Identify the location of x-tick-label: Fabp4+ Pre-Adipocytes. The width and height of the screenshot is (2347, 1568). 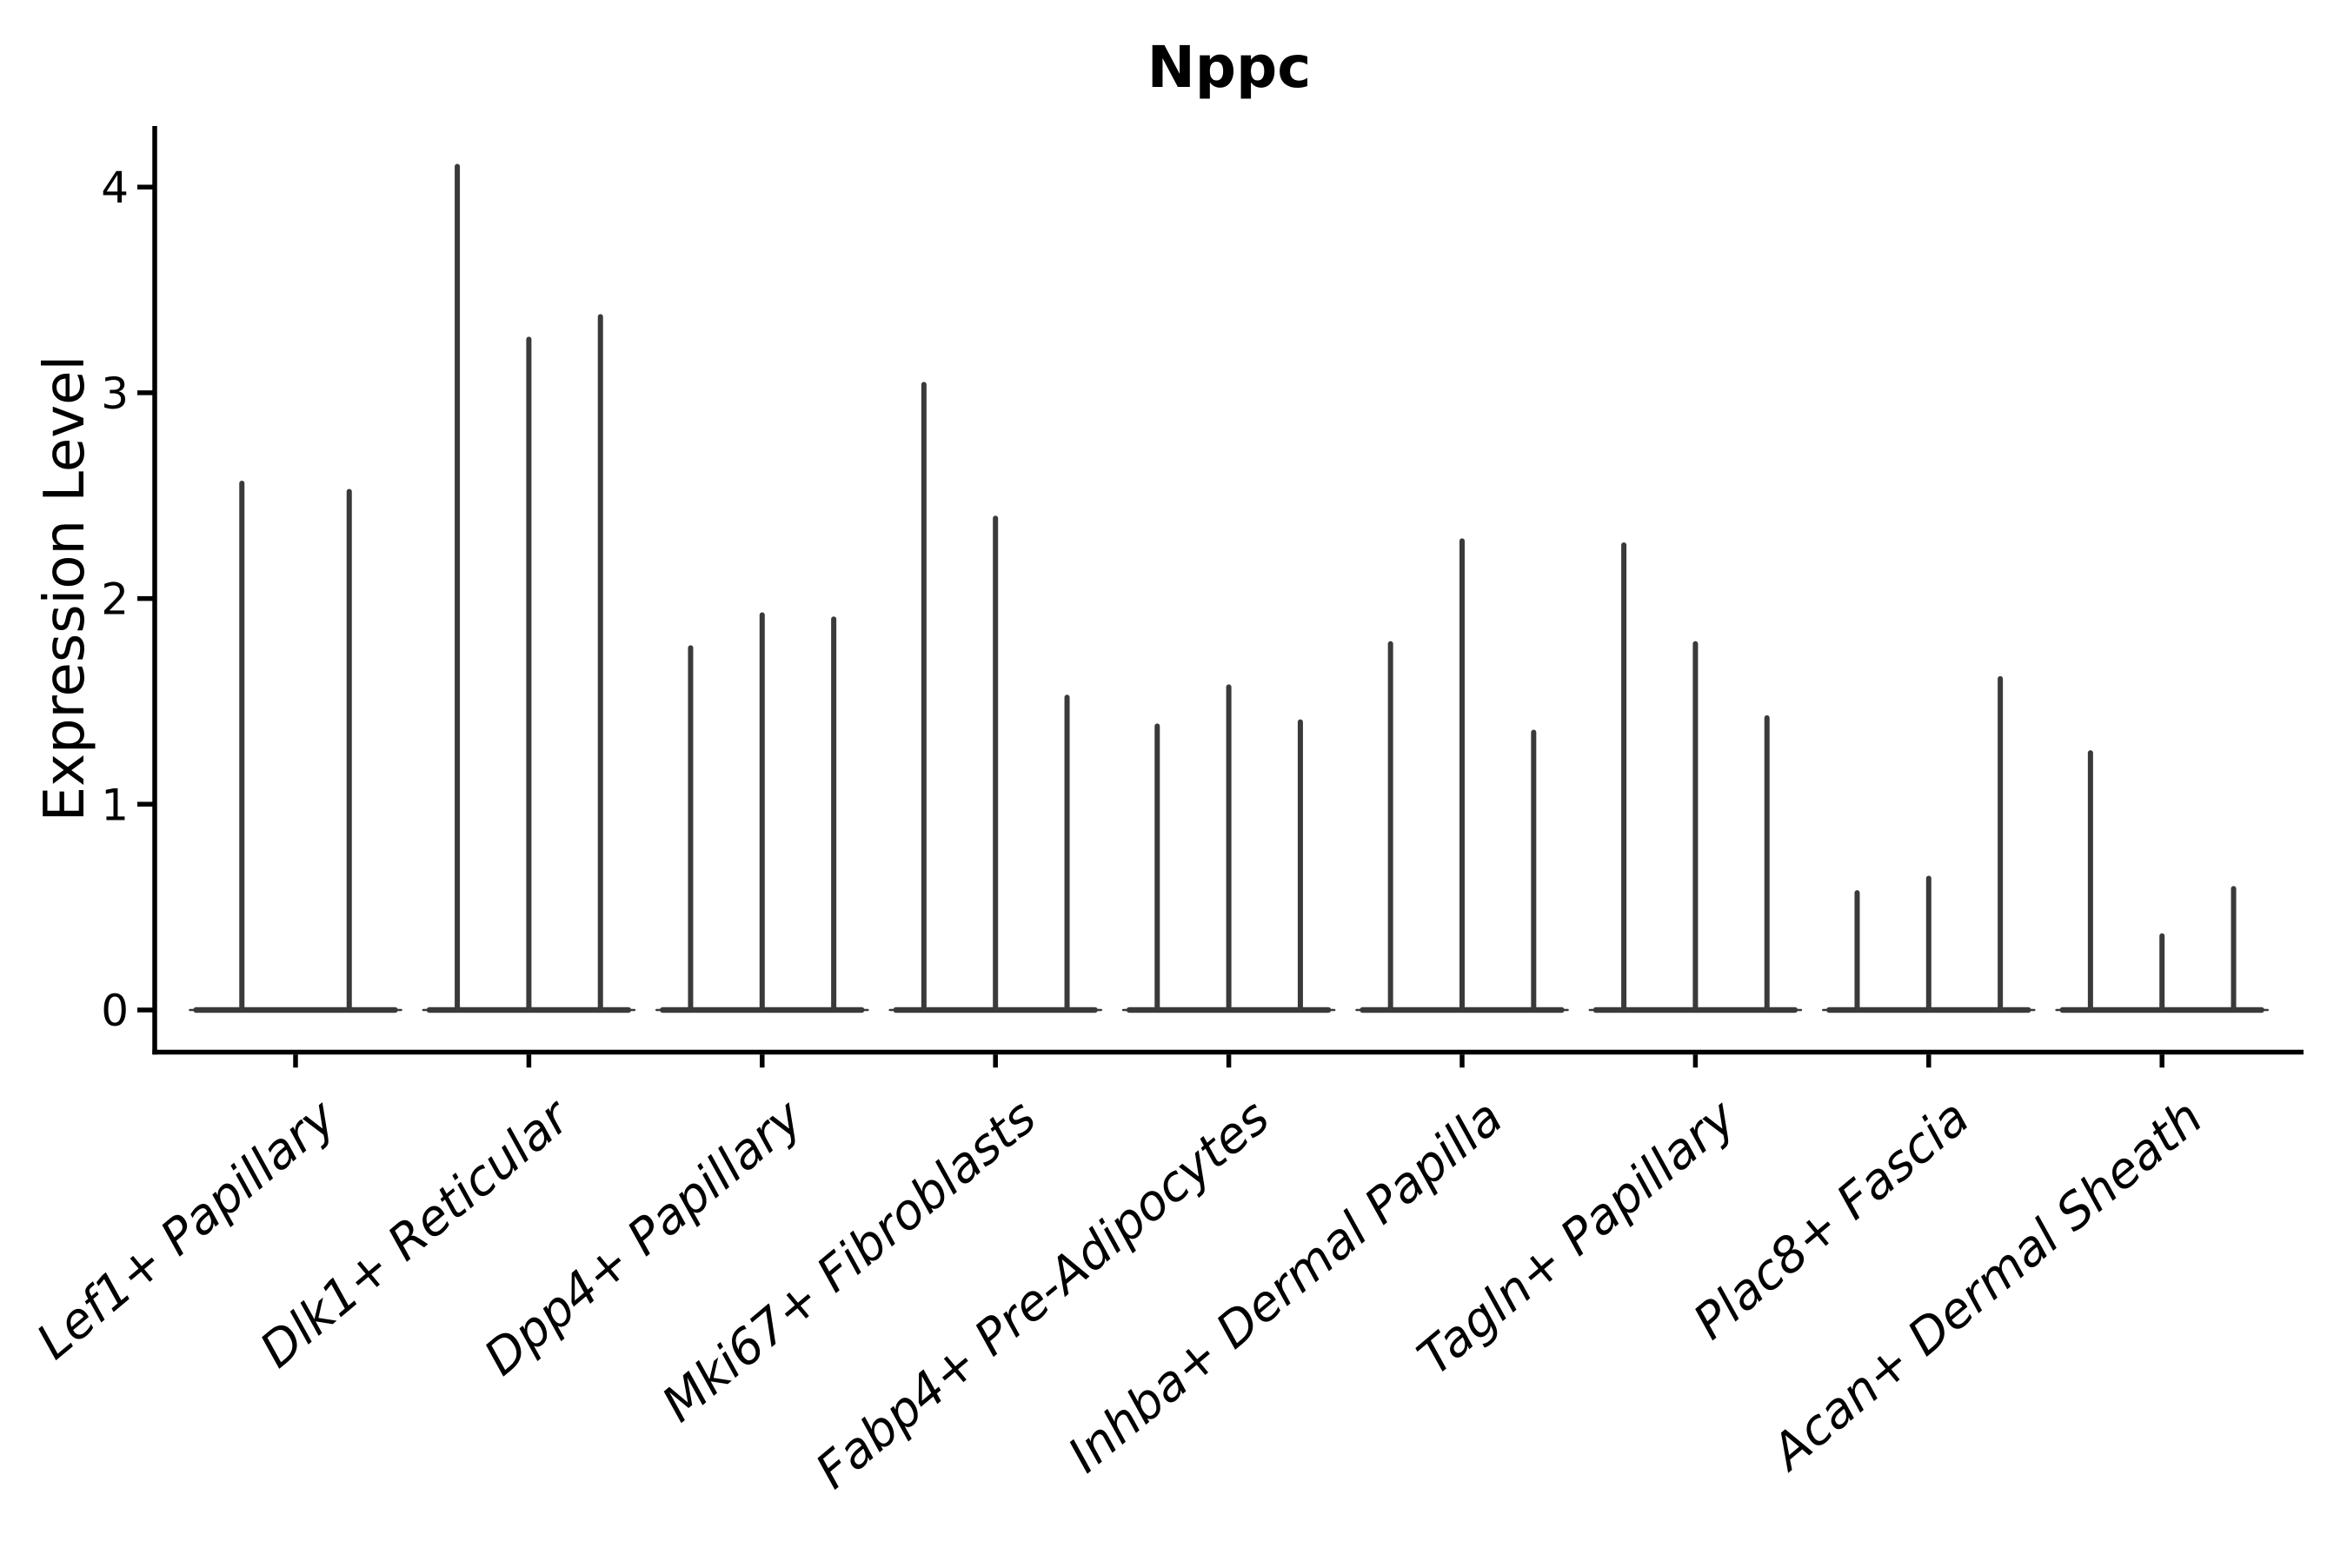
(1043, 1294).